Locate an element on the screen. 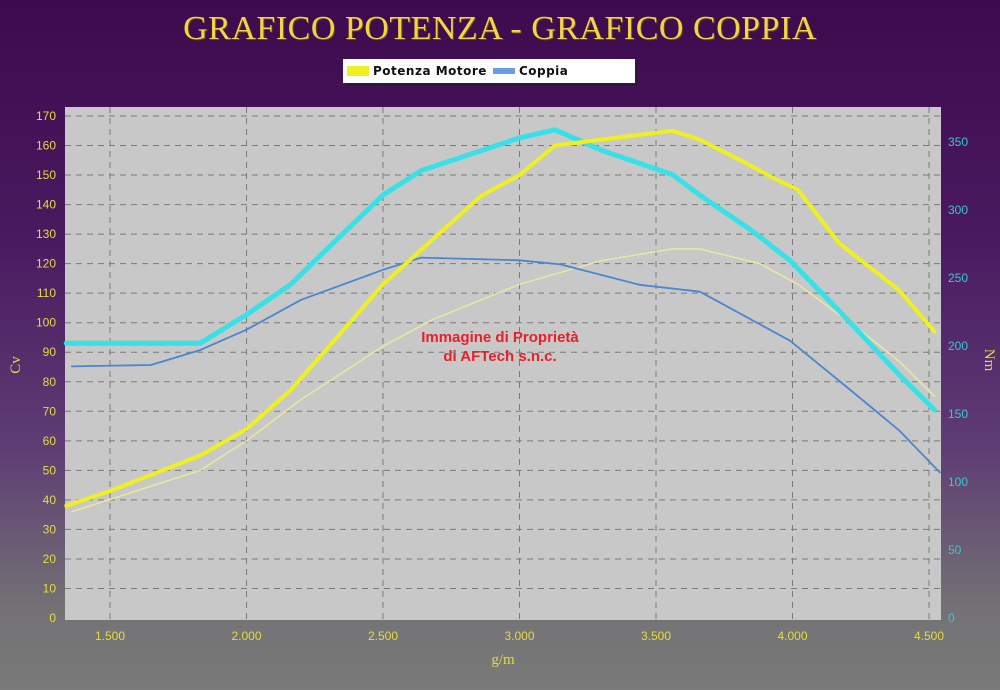 This screenshot has width=1000, height=690. y-tick-right: 350 is located at coordinates (958, 142).